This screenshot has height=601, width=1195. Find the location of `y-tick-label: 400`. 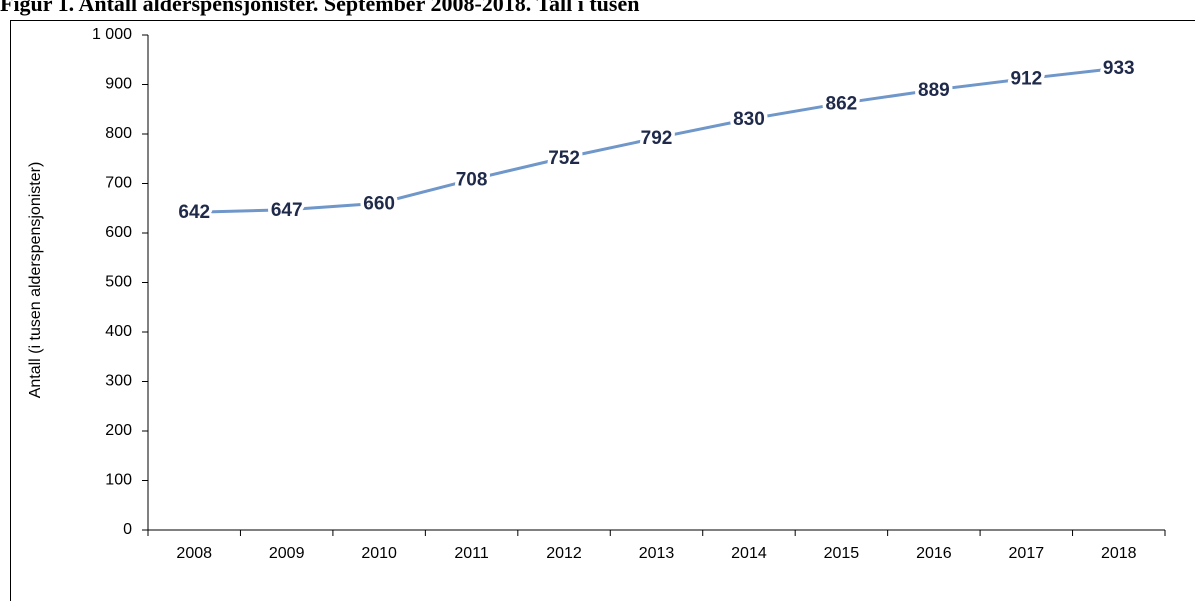

y-tick-label: 400 is located at coordinates (118, 331).